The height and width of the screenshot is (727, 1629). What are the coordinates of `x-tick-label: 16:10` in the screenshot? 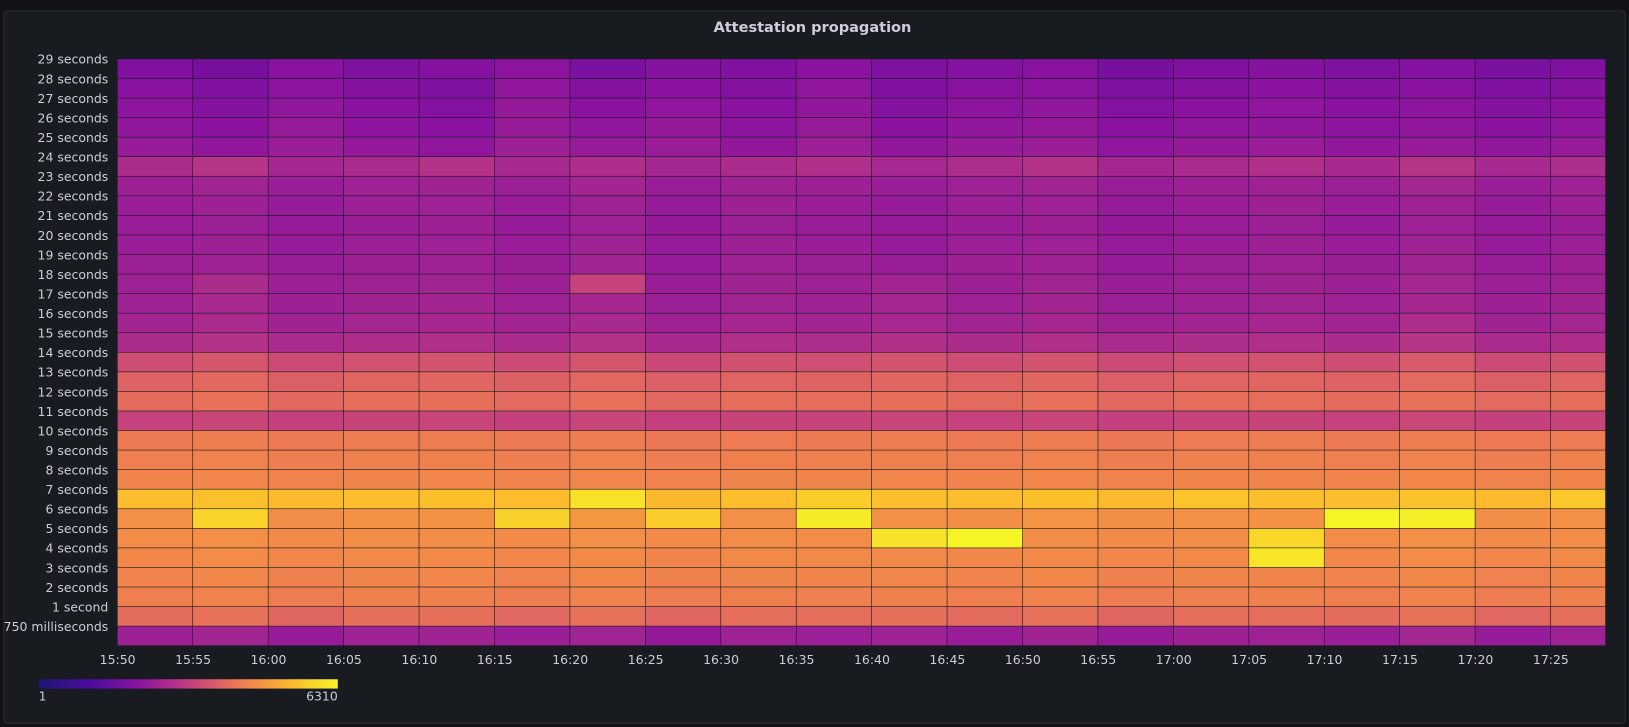 It's located at (419, 659).